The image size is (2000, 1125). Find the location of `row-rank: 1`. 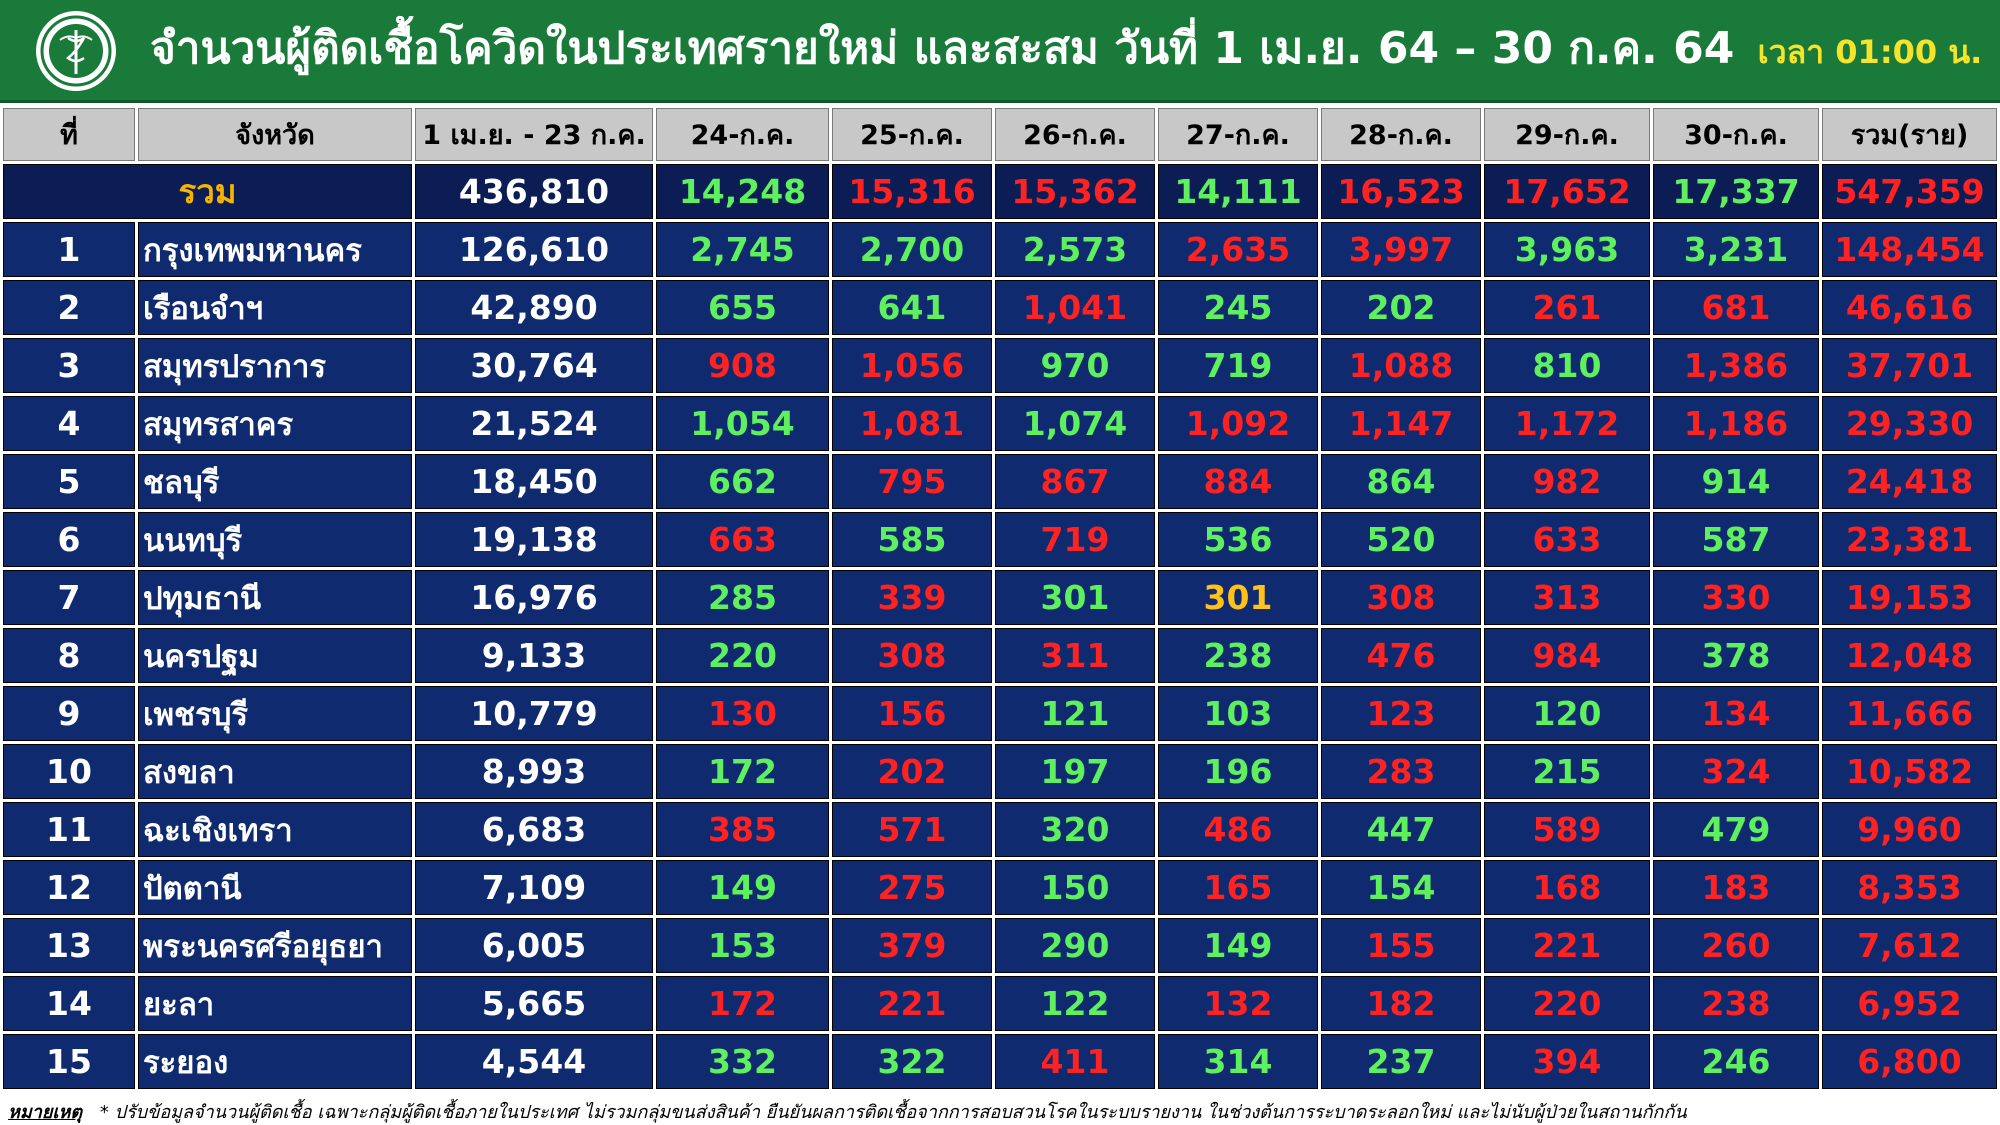

row-rank: 1 is located at coordinates (69, 249).